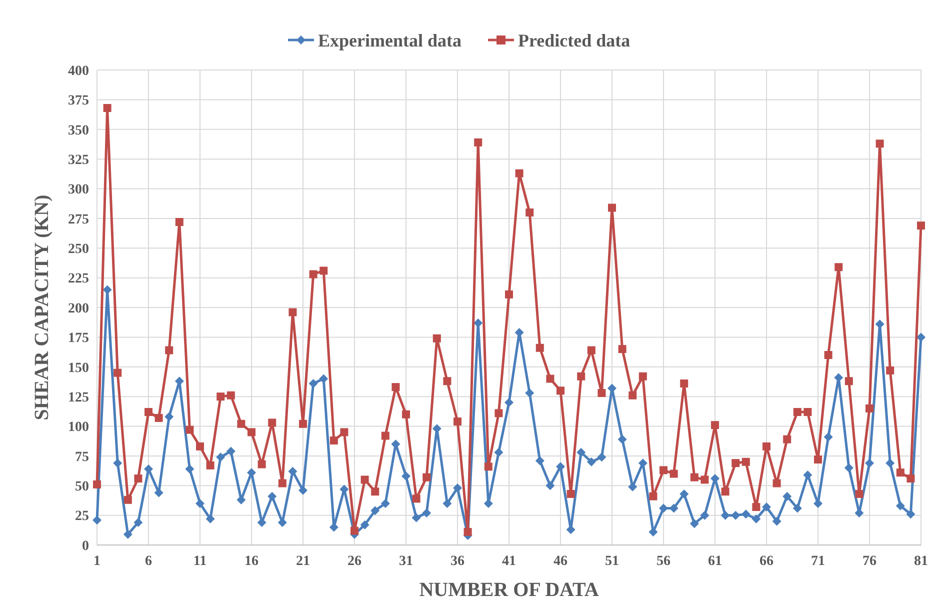  I want to click on x-tick-label: 71, so click(818, 561).